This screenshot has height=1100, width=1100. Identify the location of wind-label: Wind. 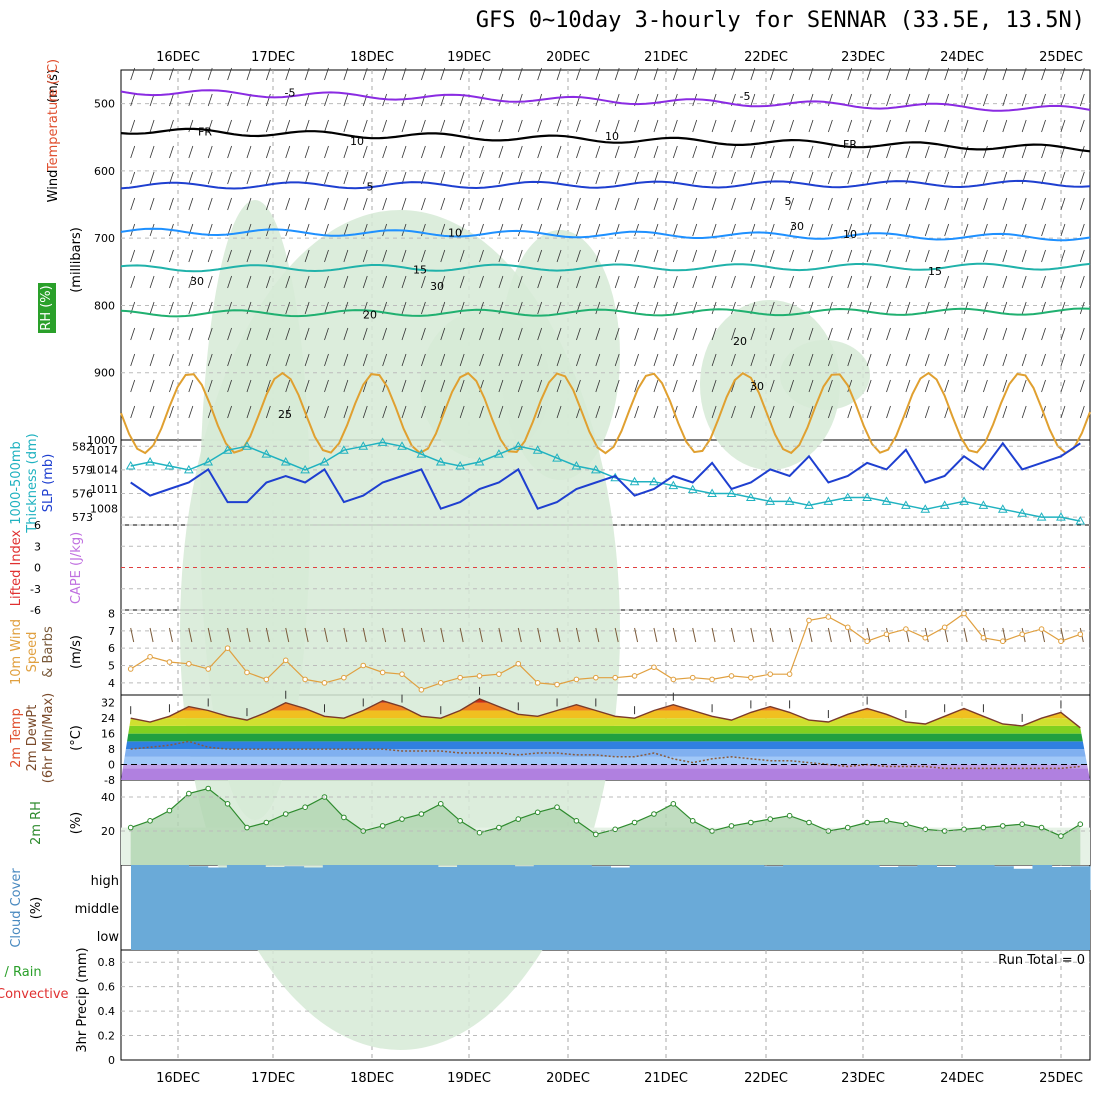
(53, 186).